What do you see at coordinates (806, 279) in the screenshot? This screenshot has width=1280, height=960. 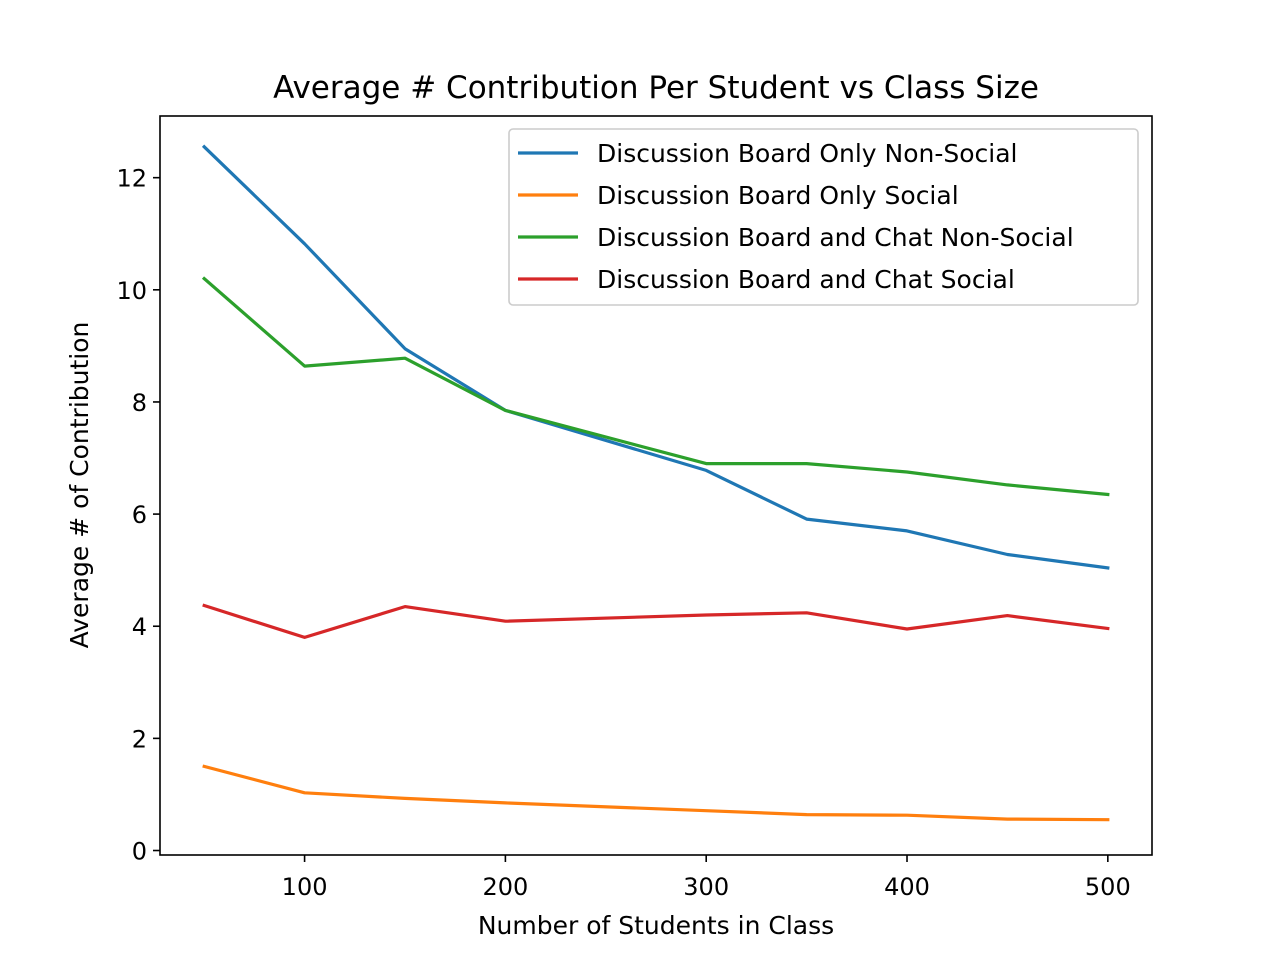 I see `legend-label-4: Discussion Board and Chat Social` at bounding box center [806, 279].